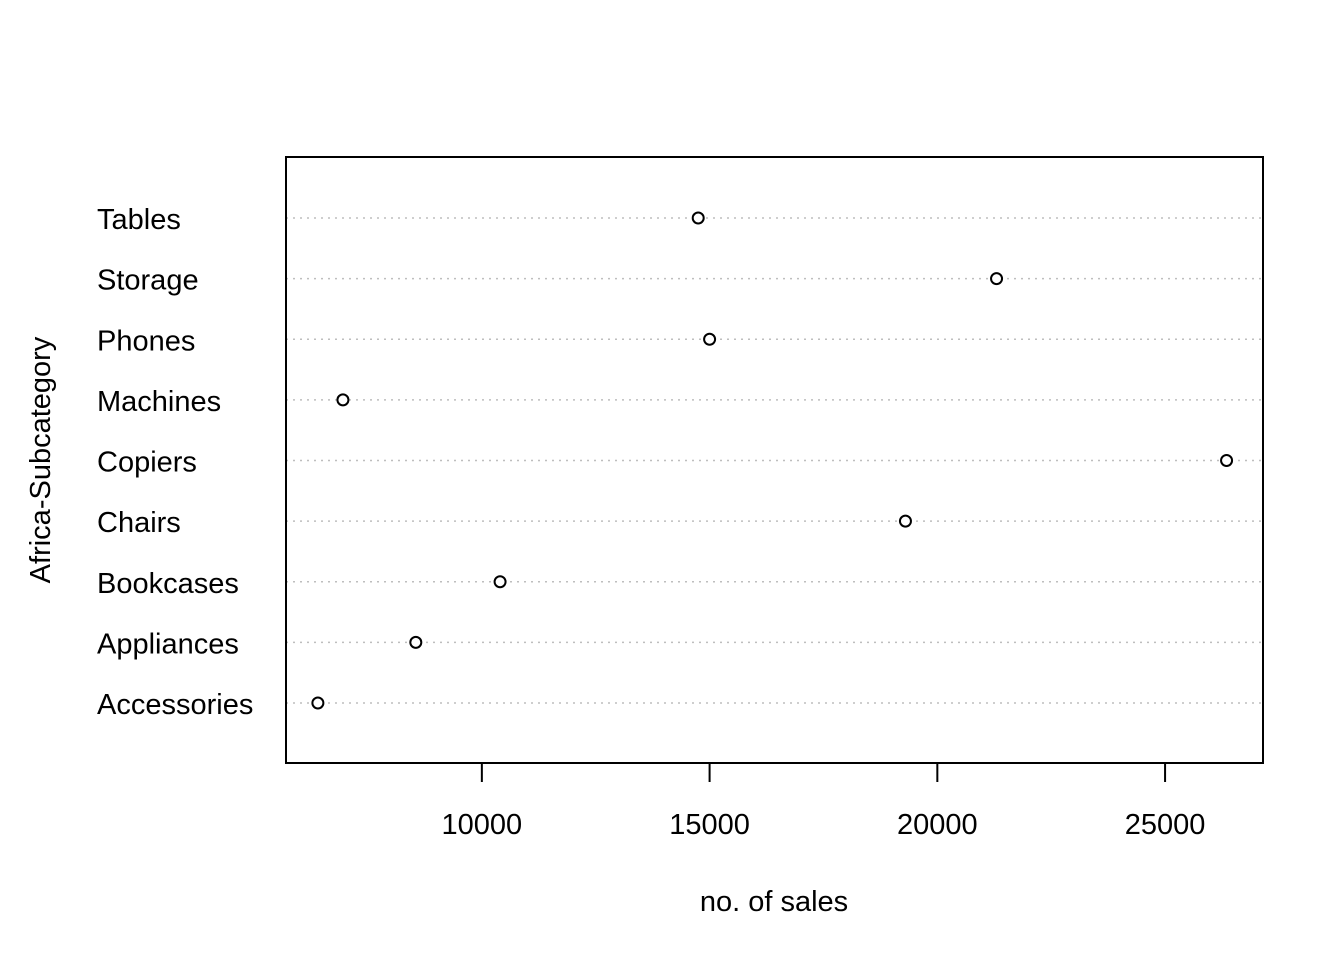 The width and height of the screenshot is (1344, 960). I want to click on x-axis: 10000 15000 20000 25000, so click(824, 801).